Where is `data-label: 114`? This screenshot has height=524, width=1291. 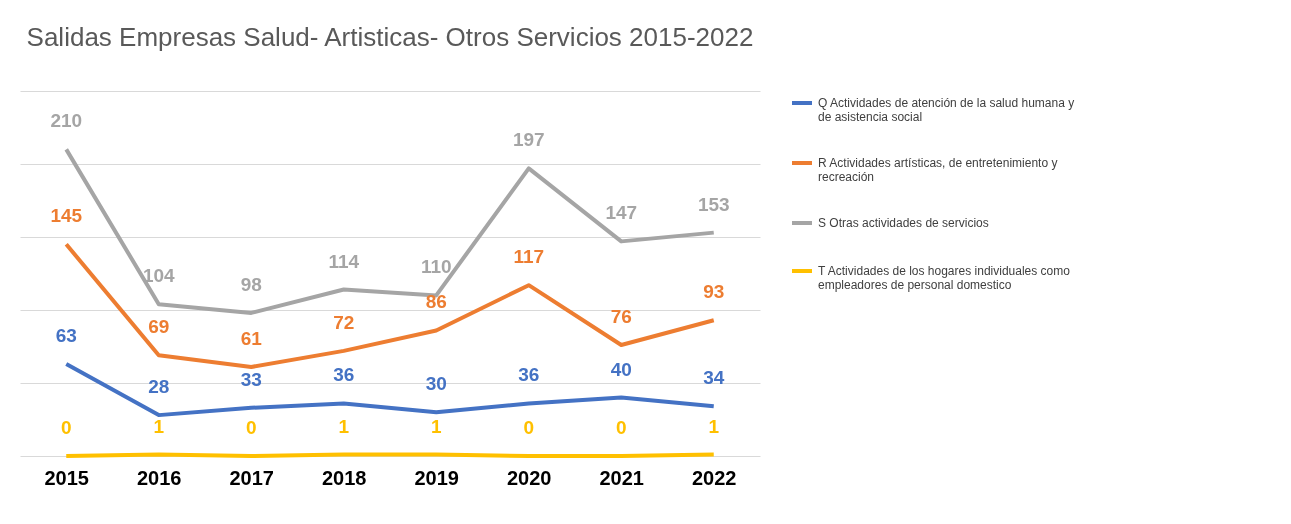
data-label: 114 is located at coordinates (344, 261).